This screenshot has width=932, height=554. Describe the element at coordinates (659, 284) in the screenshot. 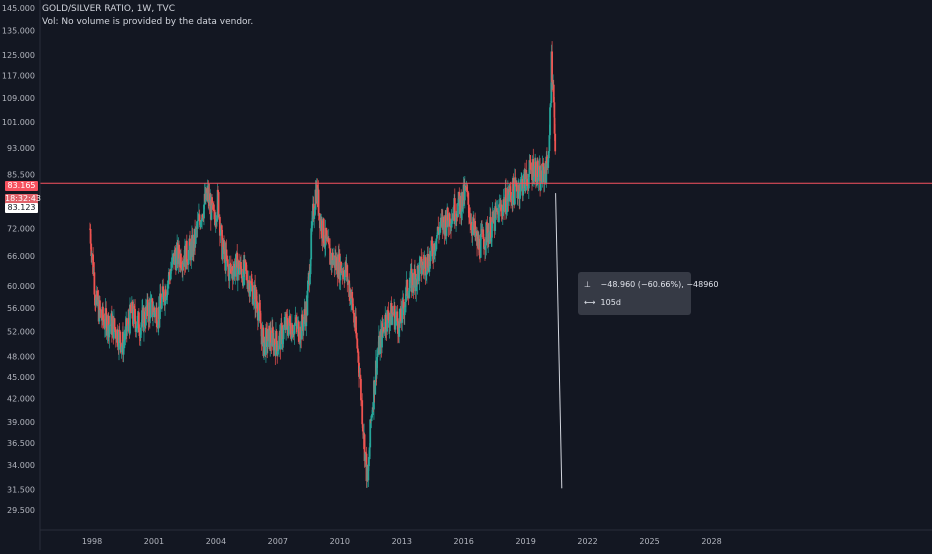

I see `measure-change-text: −48.960 (−60.66%), −48960` at that location.